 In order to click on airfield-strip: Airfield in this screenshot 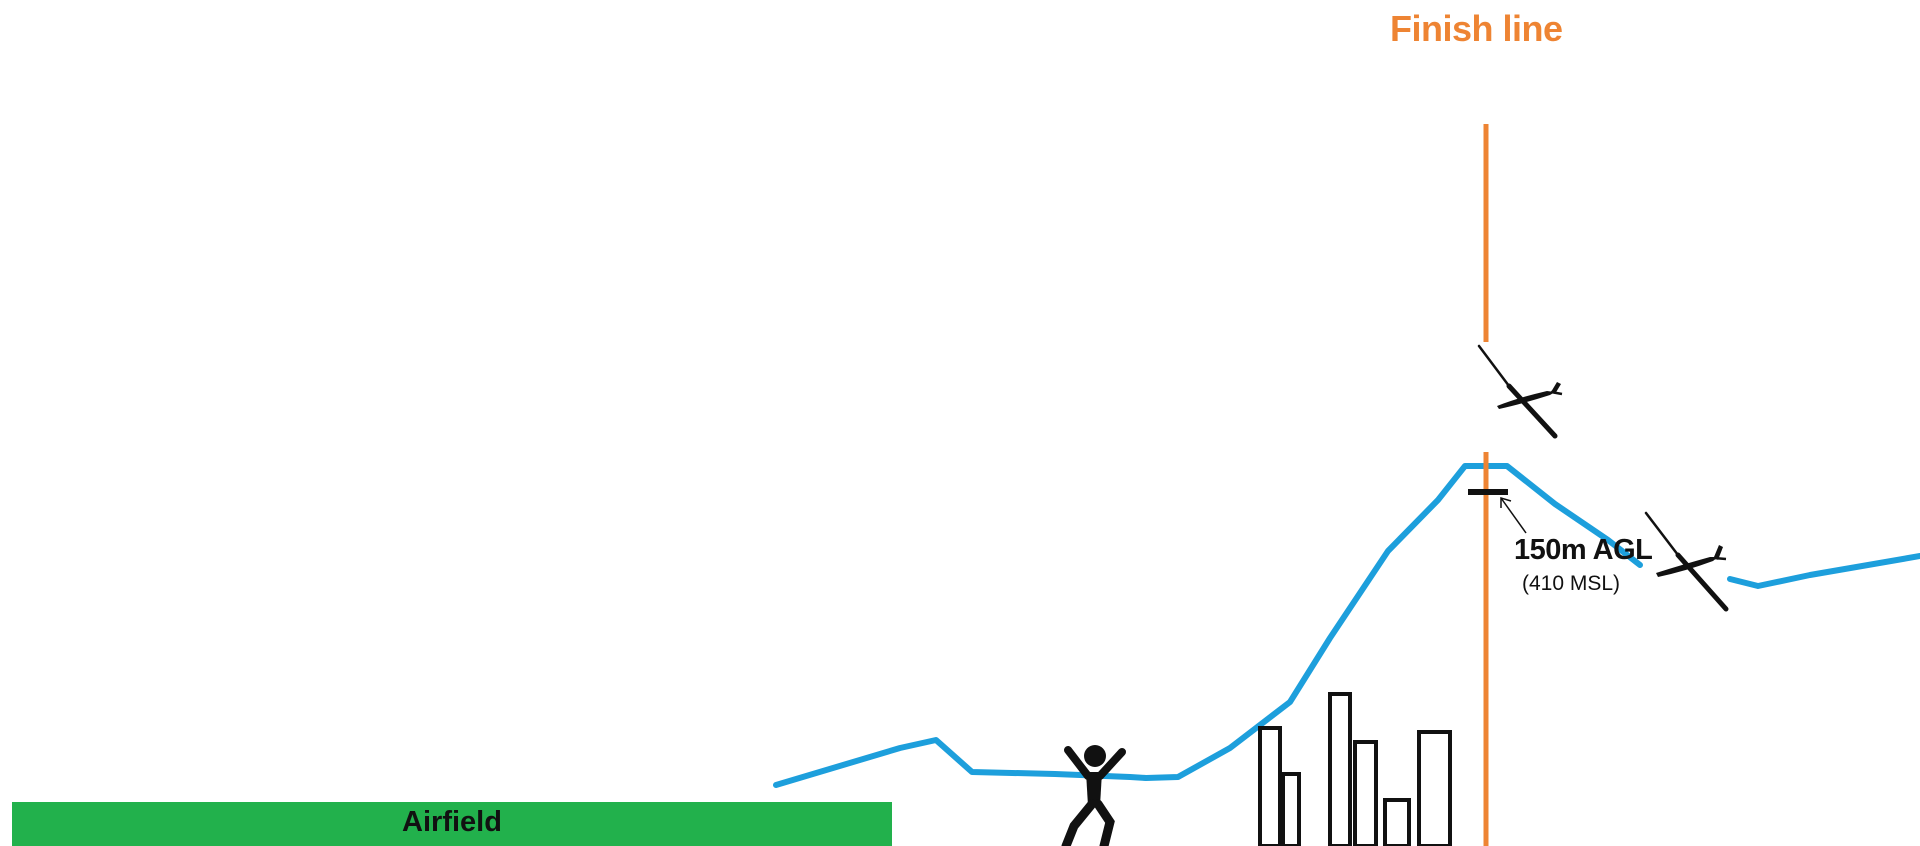, I will do `click(452, 824)`.